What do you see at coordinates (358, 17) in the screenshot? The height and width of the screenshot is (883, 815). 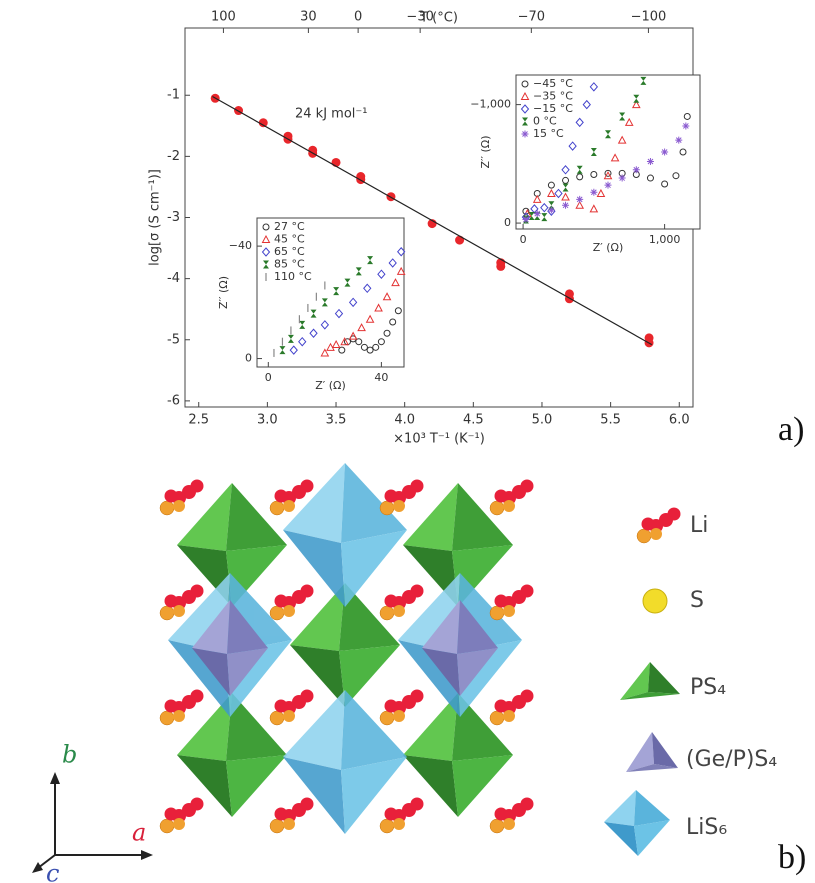 I see `x2-tick-label: 0` at bounding box center [358, 17].